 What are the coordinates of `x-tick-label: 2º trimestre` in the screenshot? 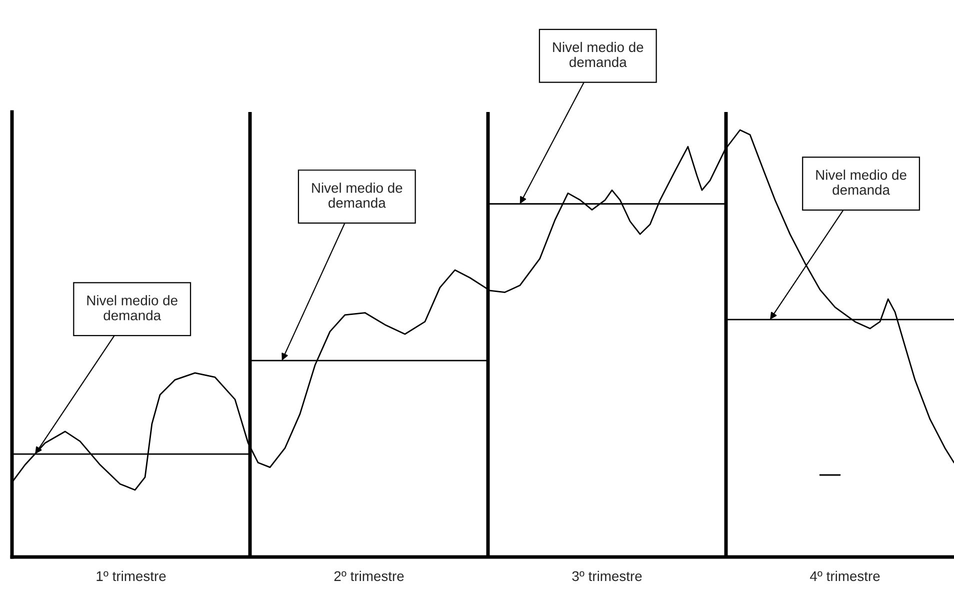 It's located at (369, 576).